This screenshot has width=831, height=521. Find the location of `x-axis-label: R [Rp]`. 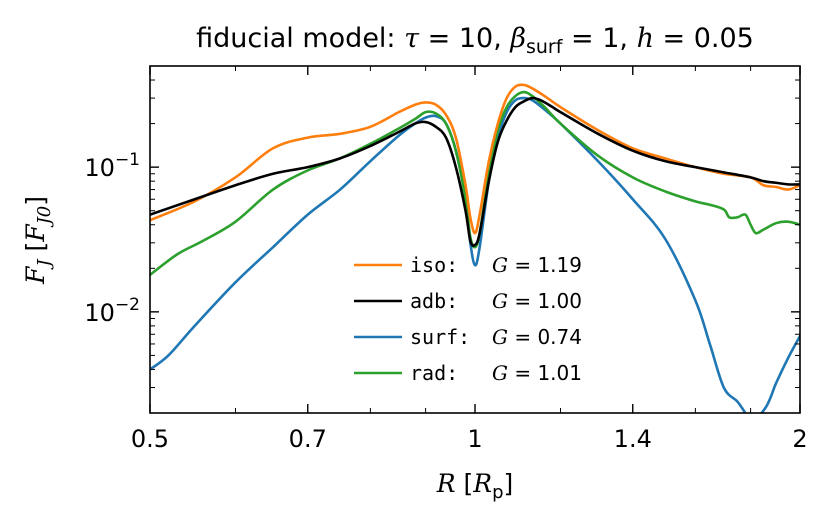

x-axis-label: R [Rp] is located at coordinates (475, 486).